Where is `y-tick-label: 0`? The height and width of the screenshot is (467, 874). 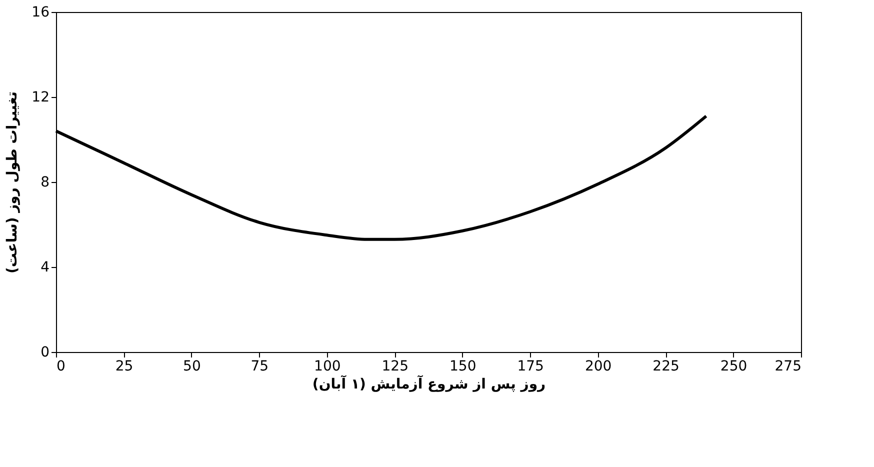
y-tick-label: 0 is located at coordinates (45, 352).